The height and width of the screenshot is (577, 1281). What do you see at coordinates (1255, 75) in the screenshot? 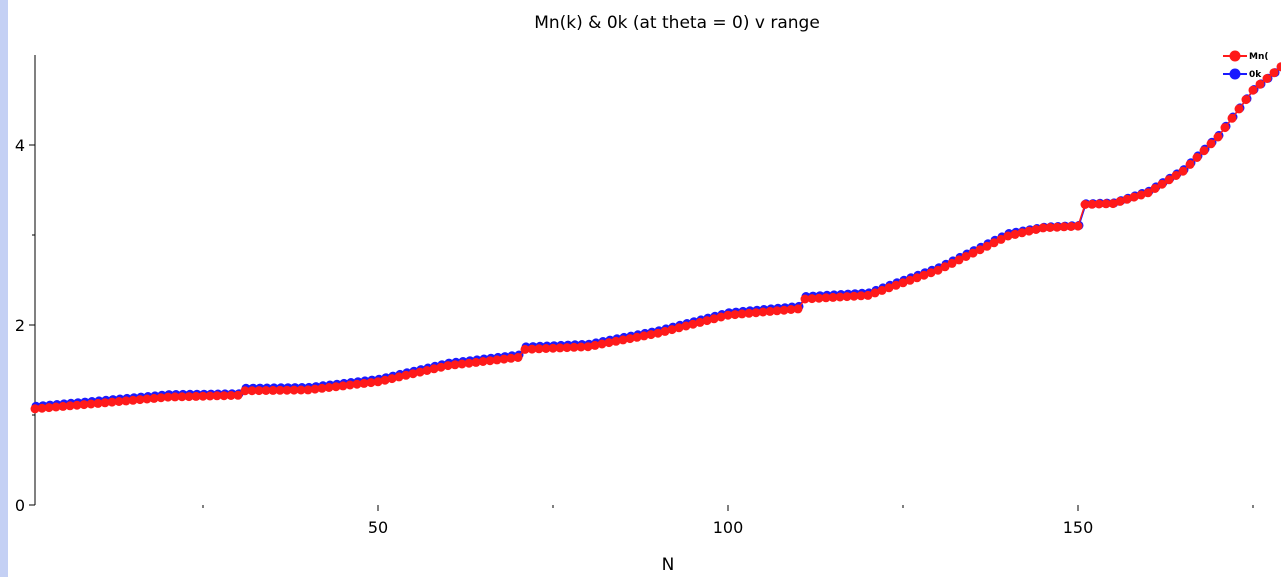
I see `legend-label: 0k` at bounding box center [1255, 75].